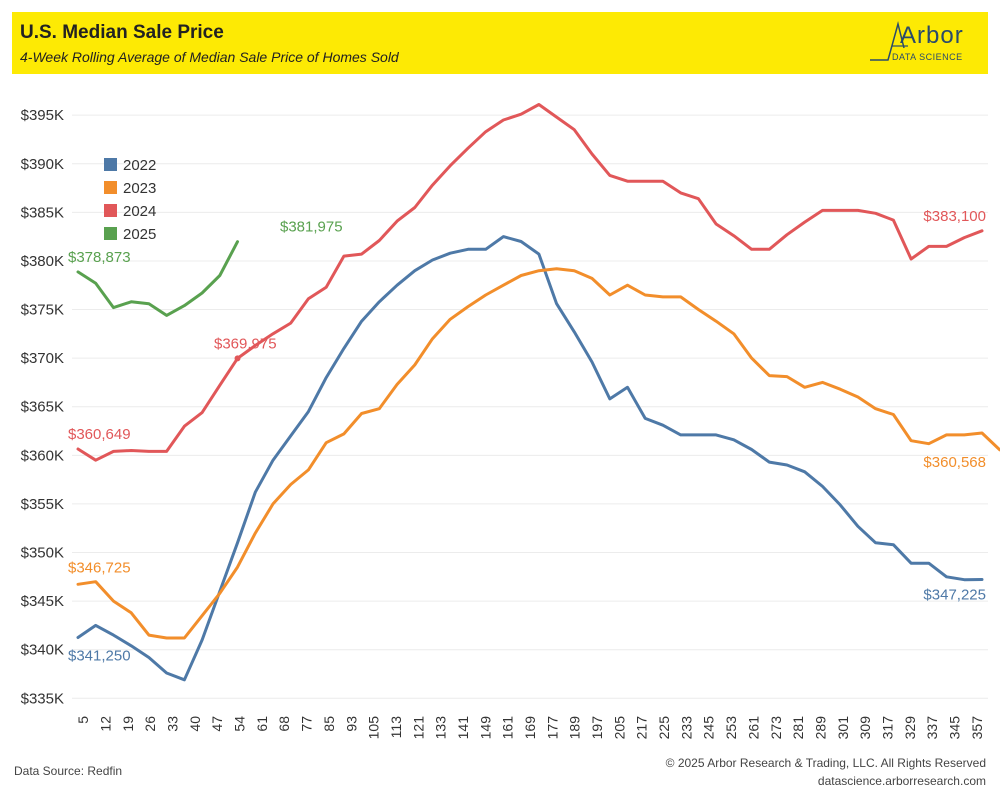 The width and height of the screenshot is (1000, 800). Describe the element at coordinates (110, 233) in the screenshot. I see `legend-swatch-2025` at that location.